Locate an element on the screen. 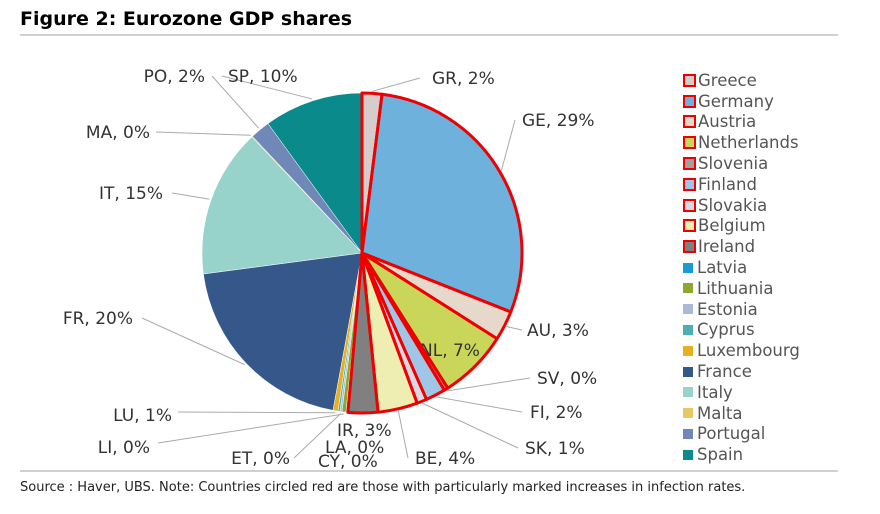 The width and height of the screenshot is (880, 514). data-label: NL, 7% is located at coordinates (450, 351).